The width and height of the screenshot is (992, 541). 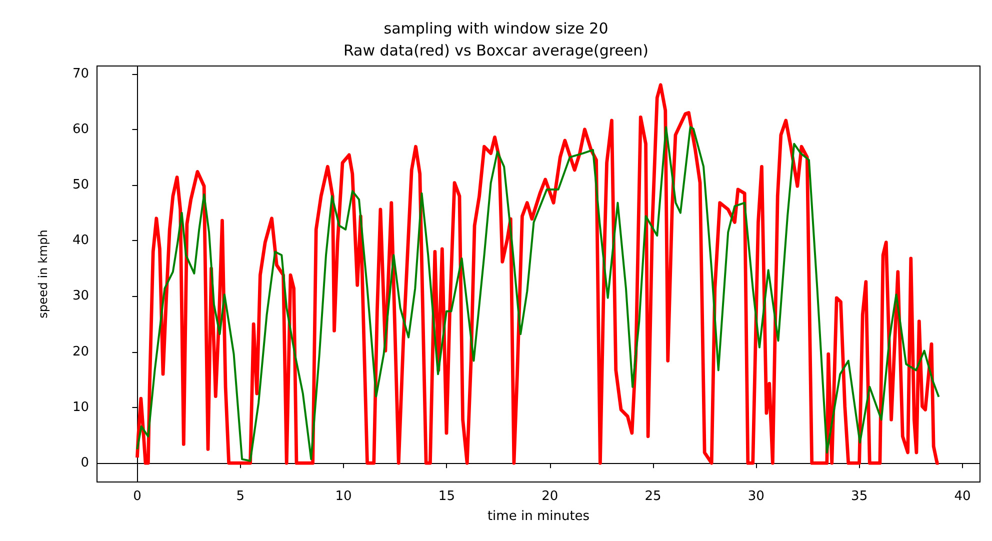 What do you see at coordinates (962, 496) in the screenshot?
I see `x-tick-label: 40` at bounding box center [962, 496].